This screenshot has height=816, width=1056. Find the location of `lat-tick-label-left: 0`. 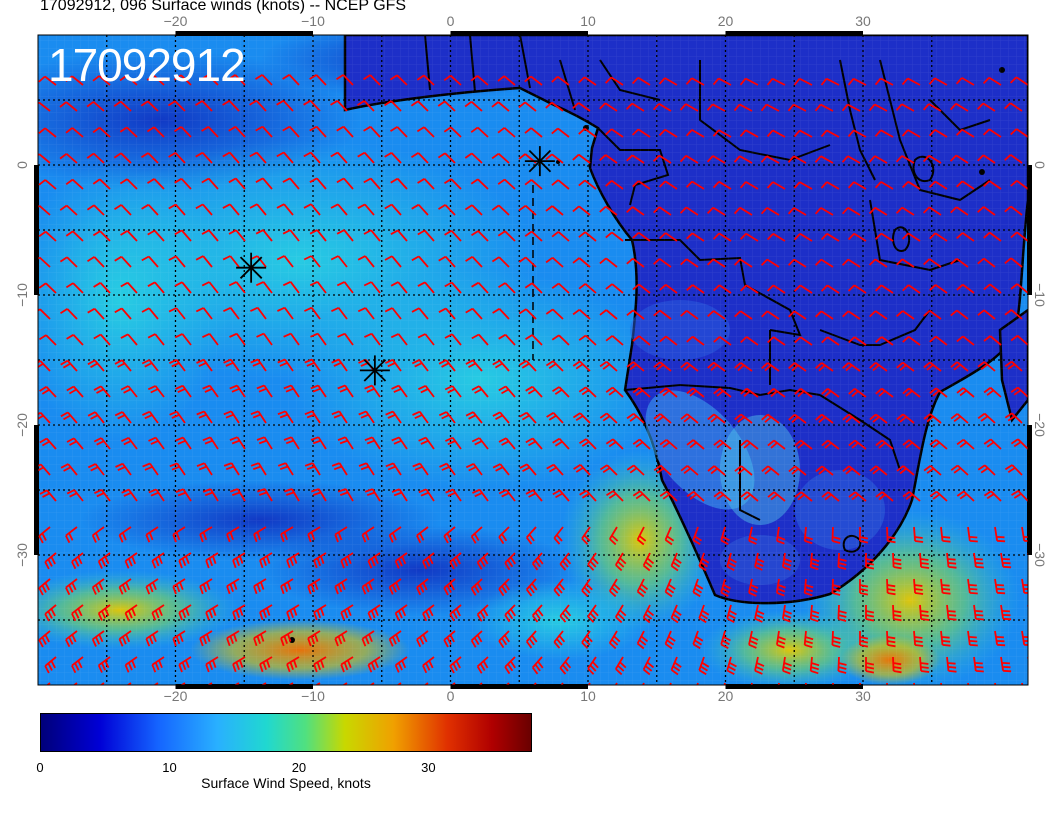

lat-tick-label-left: 0 is located at coordinates (22, 165).